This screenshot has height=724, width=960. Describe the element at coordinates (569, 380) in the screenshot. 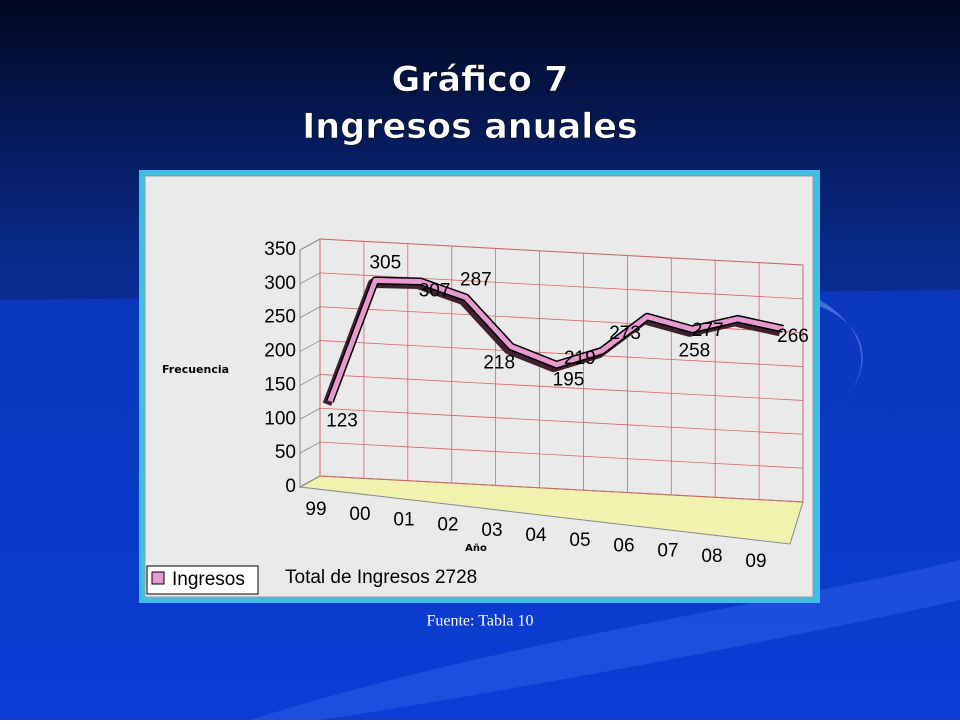

I see `value-label: 195` at that location.